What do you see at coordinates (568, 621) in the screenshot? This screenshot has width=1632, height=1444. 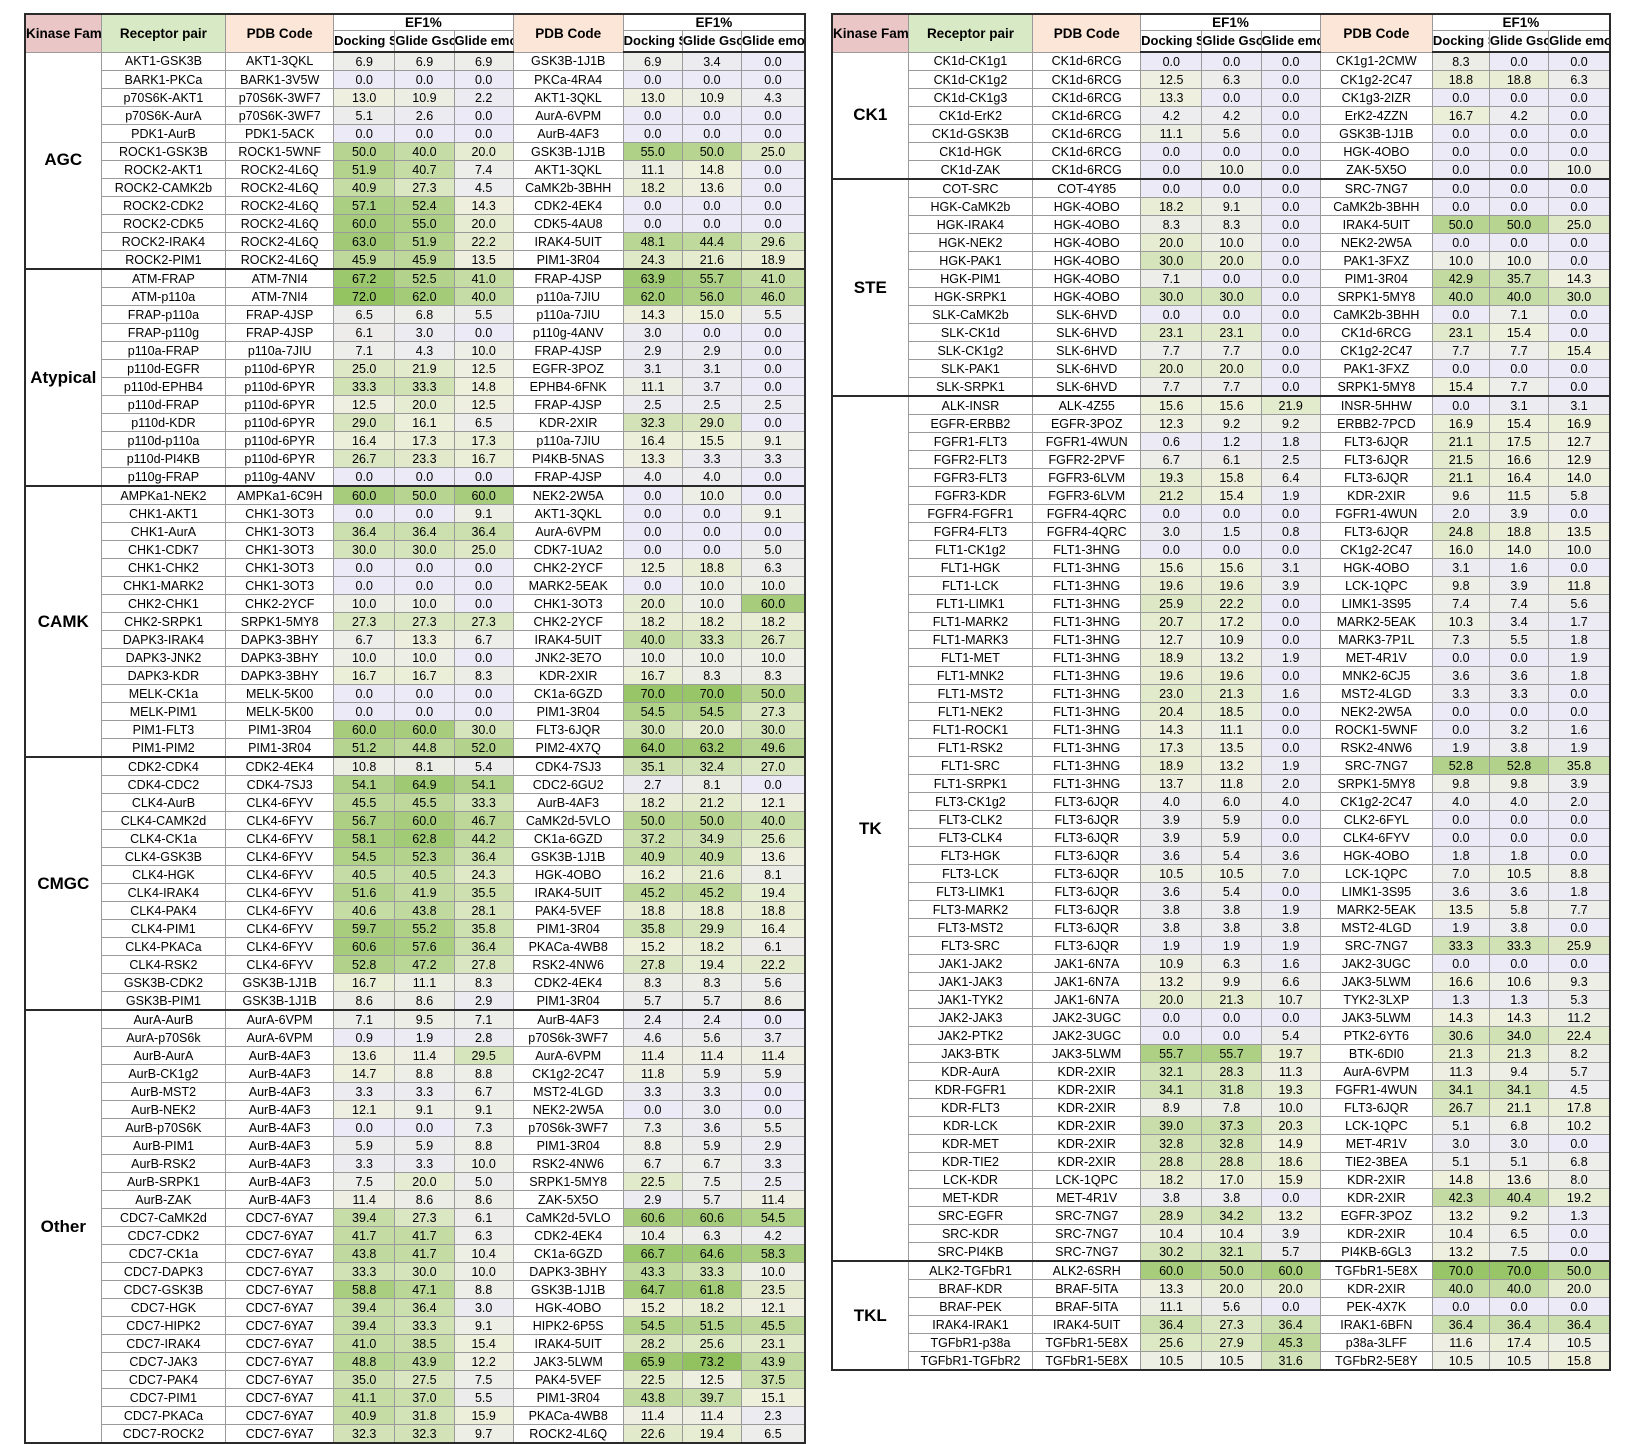 I see `pdb-code-2-cell: CHK2-2YCF` at bounding box center [568, 621].